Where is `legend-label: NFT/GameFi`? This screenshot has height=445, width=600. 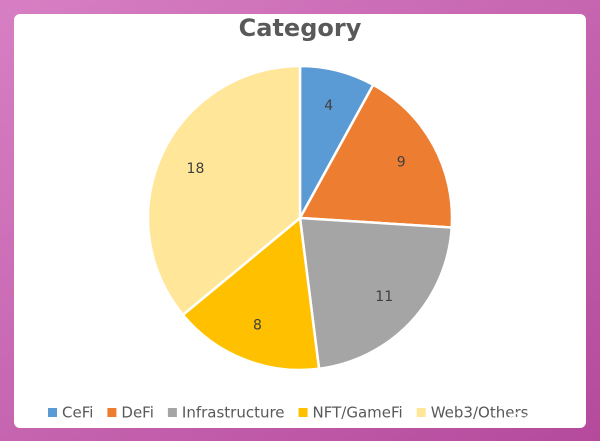 legend-label: NFT/GameFi is located at coordinates (358, 413).